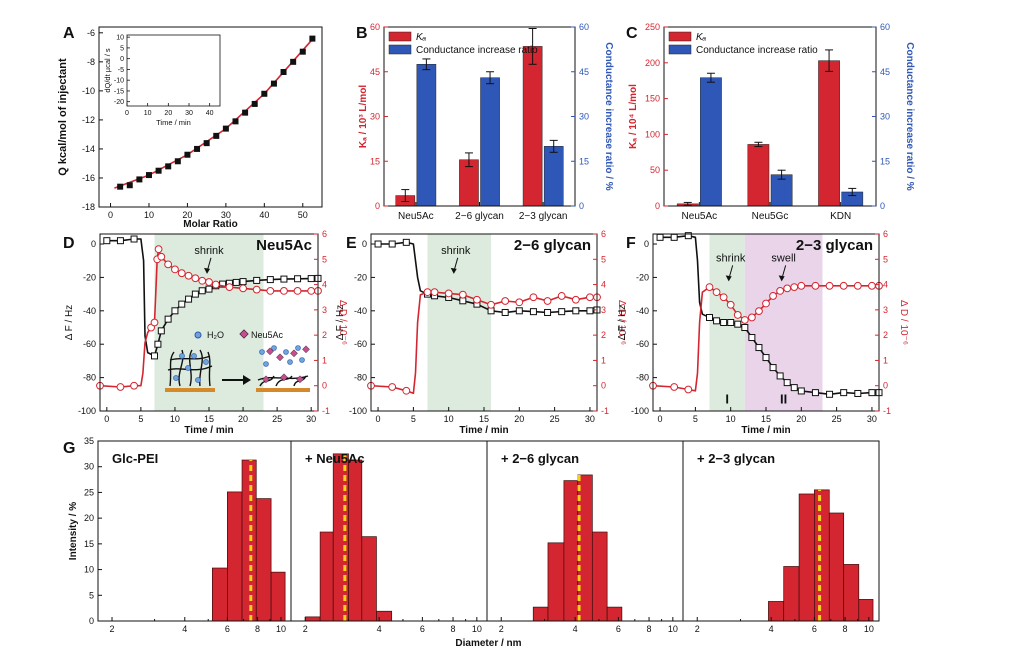  Describe the element at coordinates (140, 419) in the screenshot. I see `x-tick-label: 5` at that location.